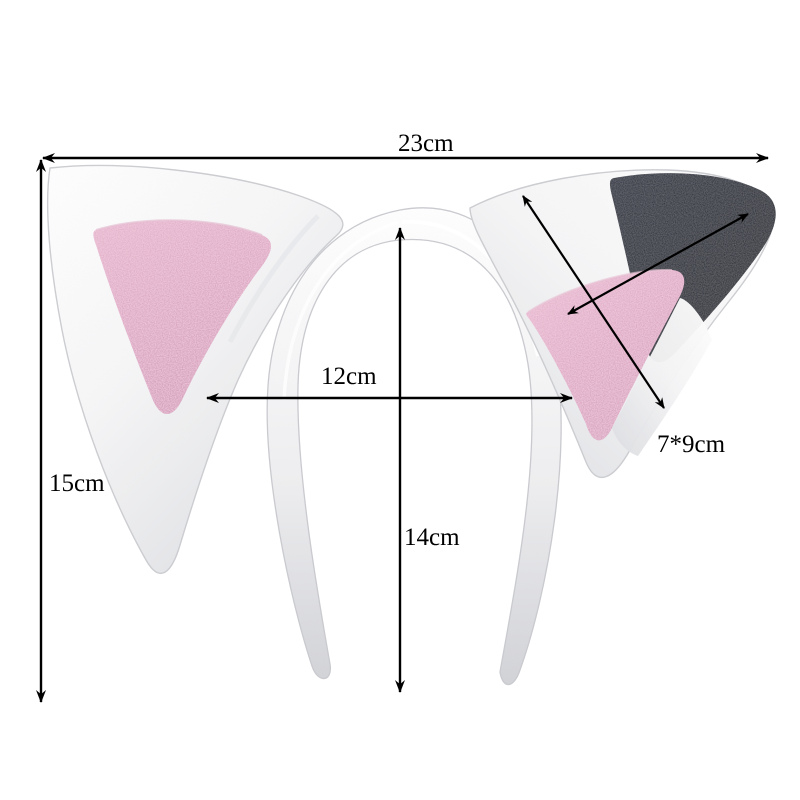 This screenshot has height=800, width=800. Describe the element at coordinates (179, 227) in the screenshot. I see `left-ear-glitter-edge` at that location.